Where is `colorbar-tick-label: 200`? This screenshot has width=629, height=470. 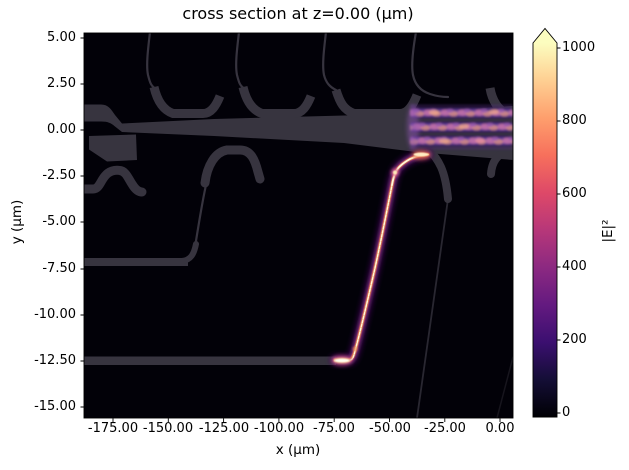
colorbar-tick-label: 200 is located at coordinates (574, 339).